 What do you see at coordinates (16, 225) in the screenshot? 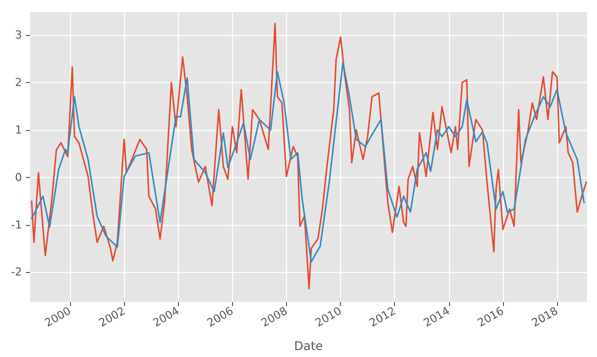
I see `y-tick-label: -1` at bounding box center [16, 225].